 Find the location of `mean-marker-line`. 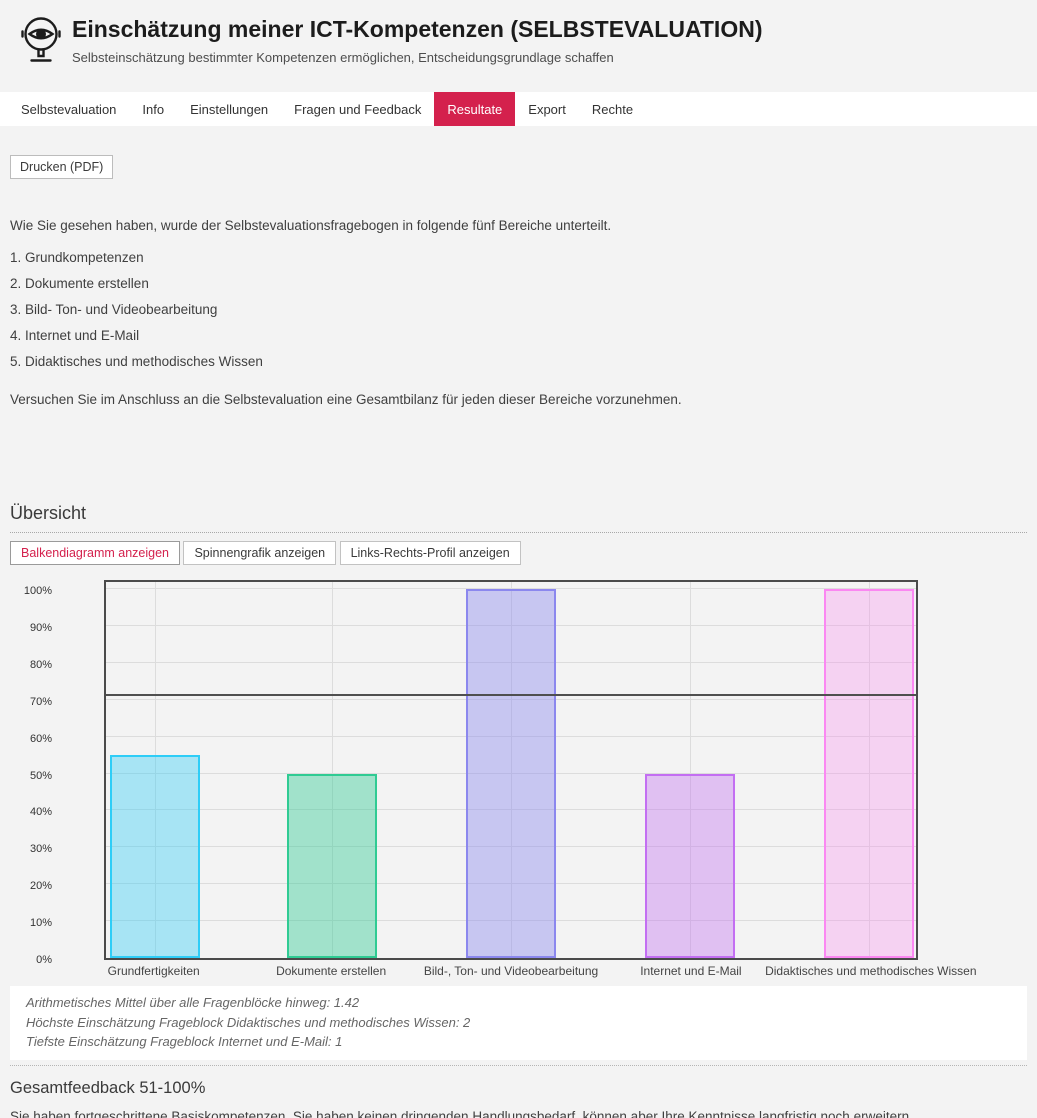

mean-marker-line is located at coordinates (511, 695).